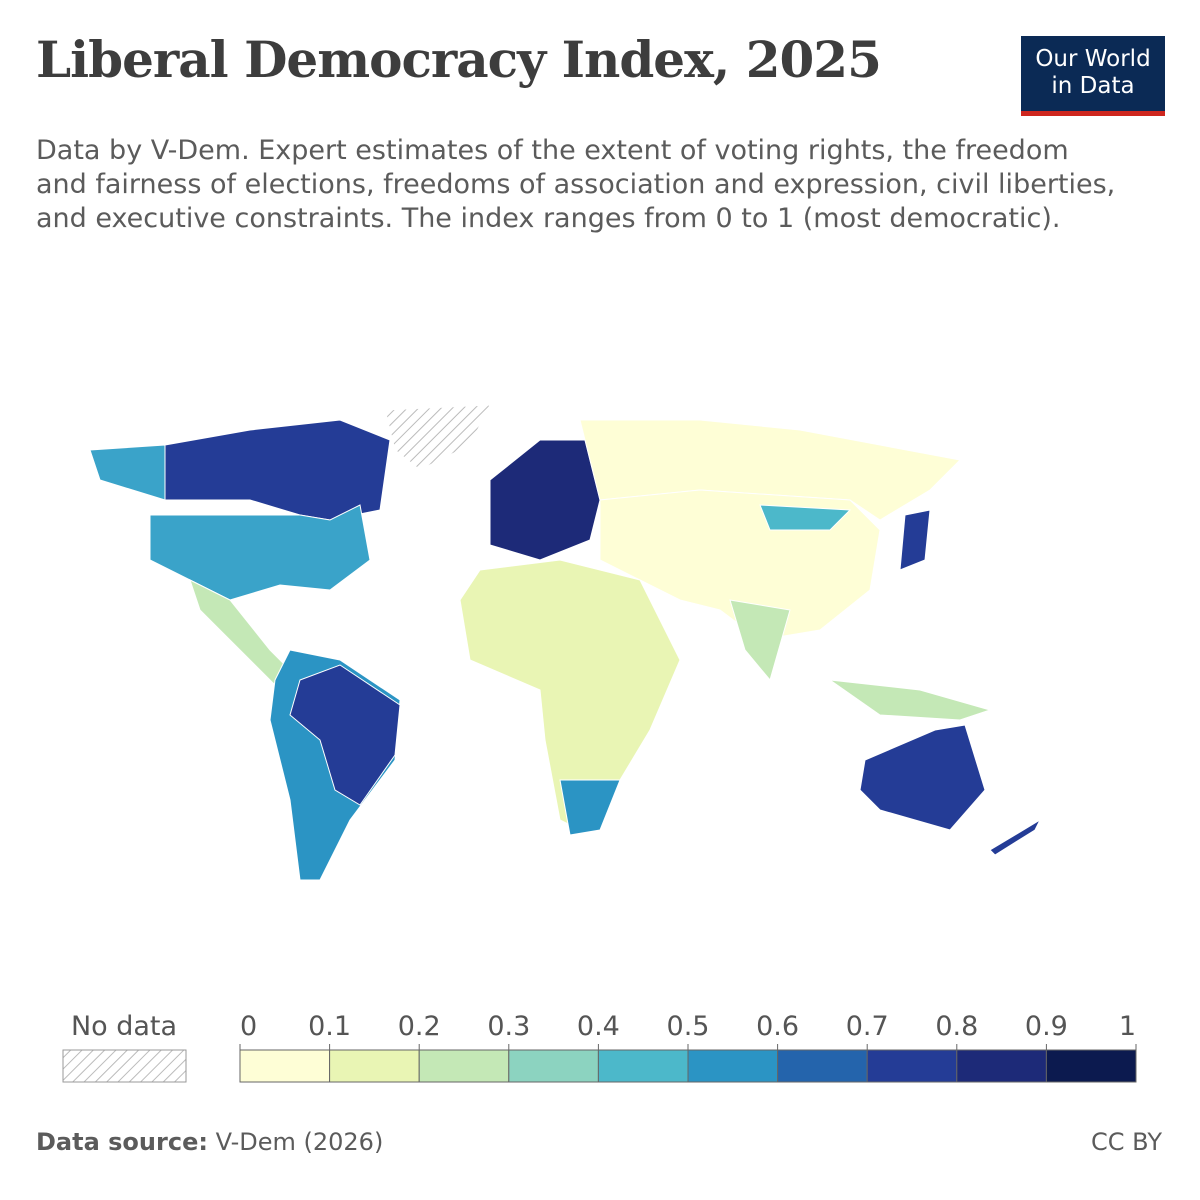 This screenshot has width=1200, height=1200. Describe the element at coordinates (124, 1026) in the screenshot. I see `no-data-label: No data` at that location.